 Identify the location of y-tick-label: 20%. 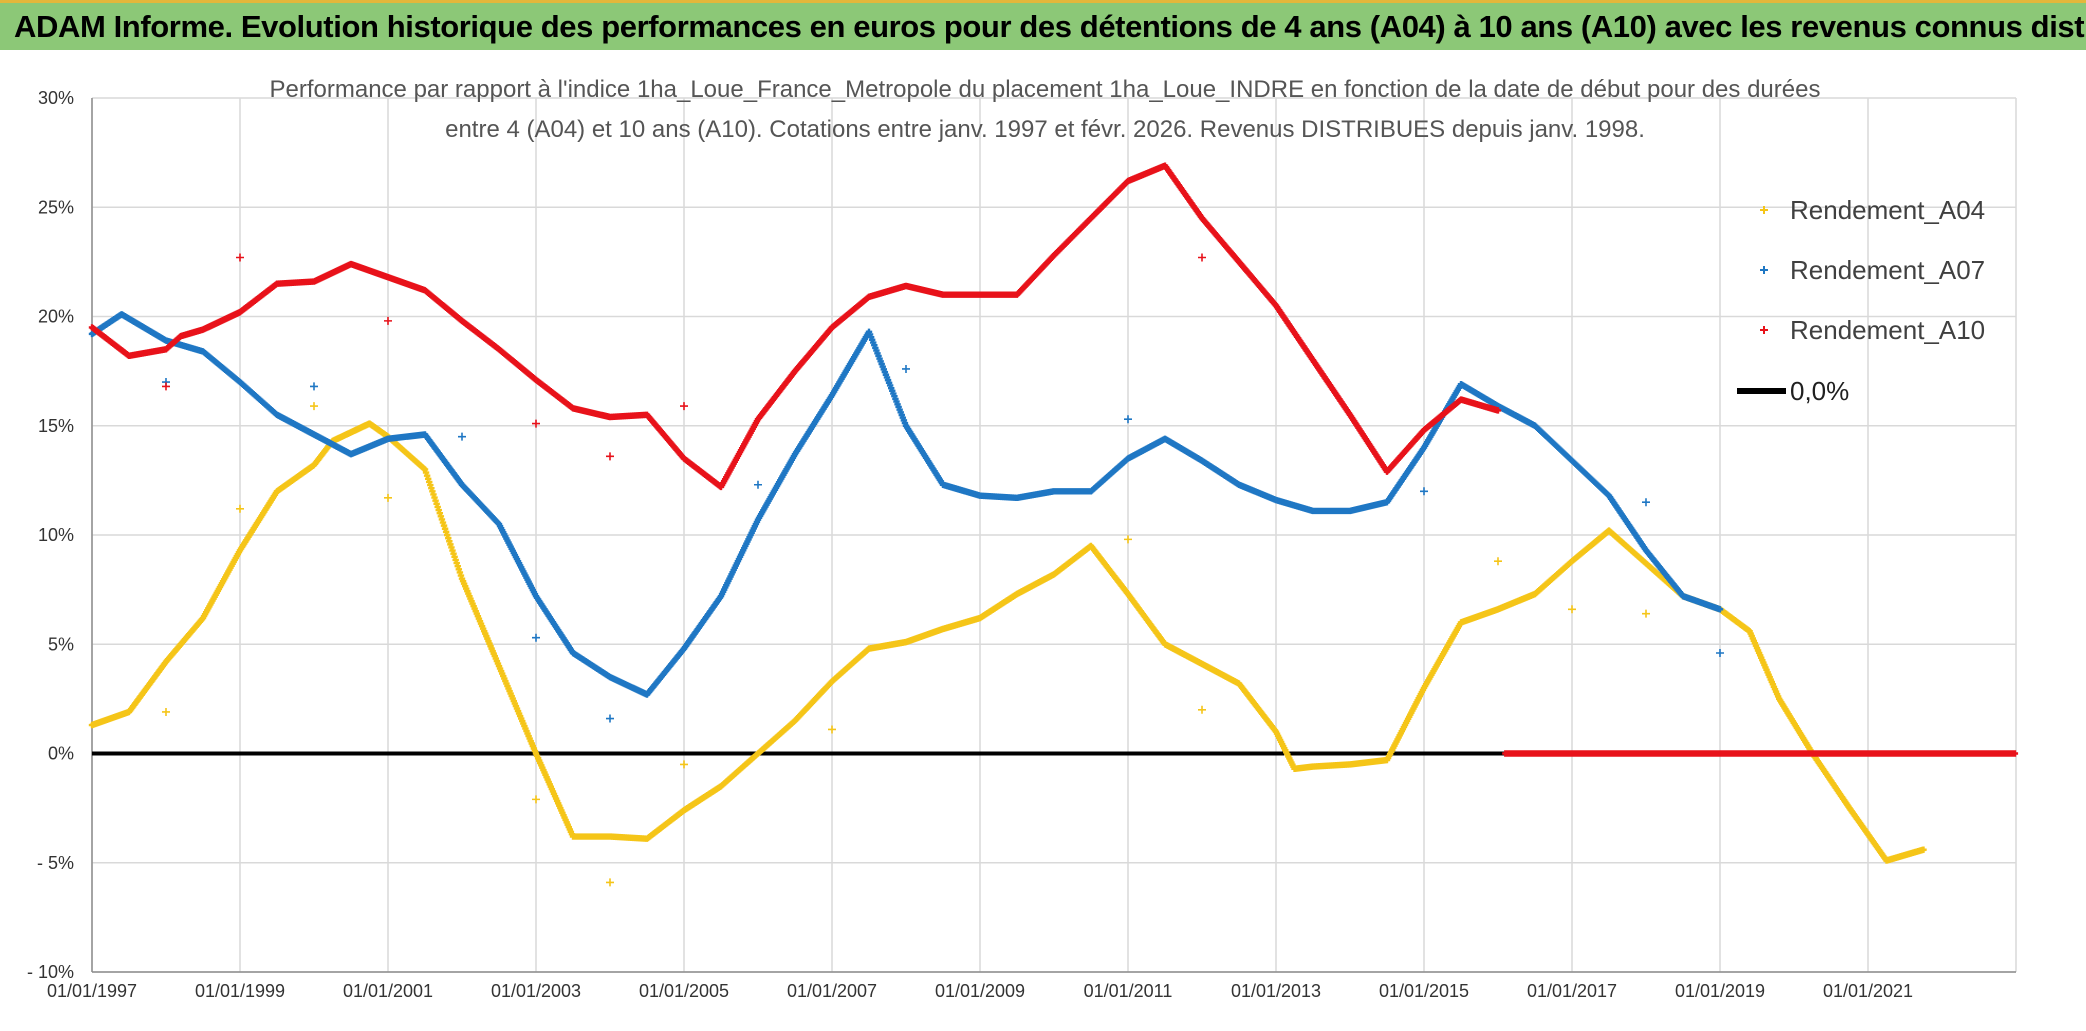
(56, 317).